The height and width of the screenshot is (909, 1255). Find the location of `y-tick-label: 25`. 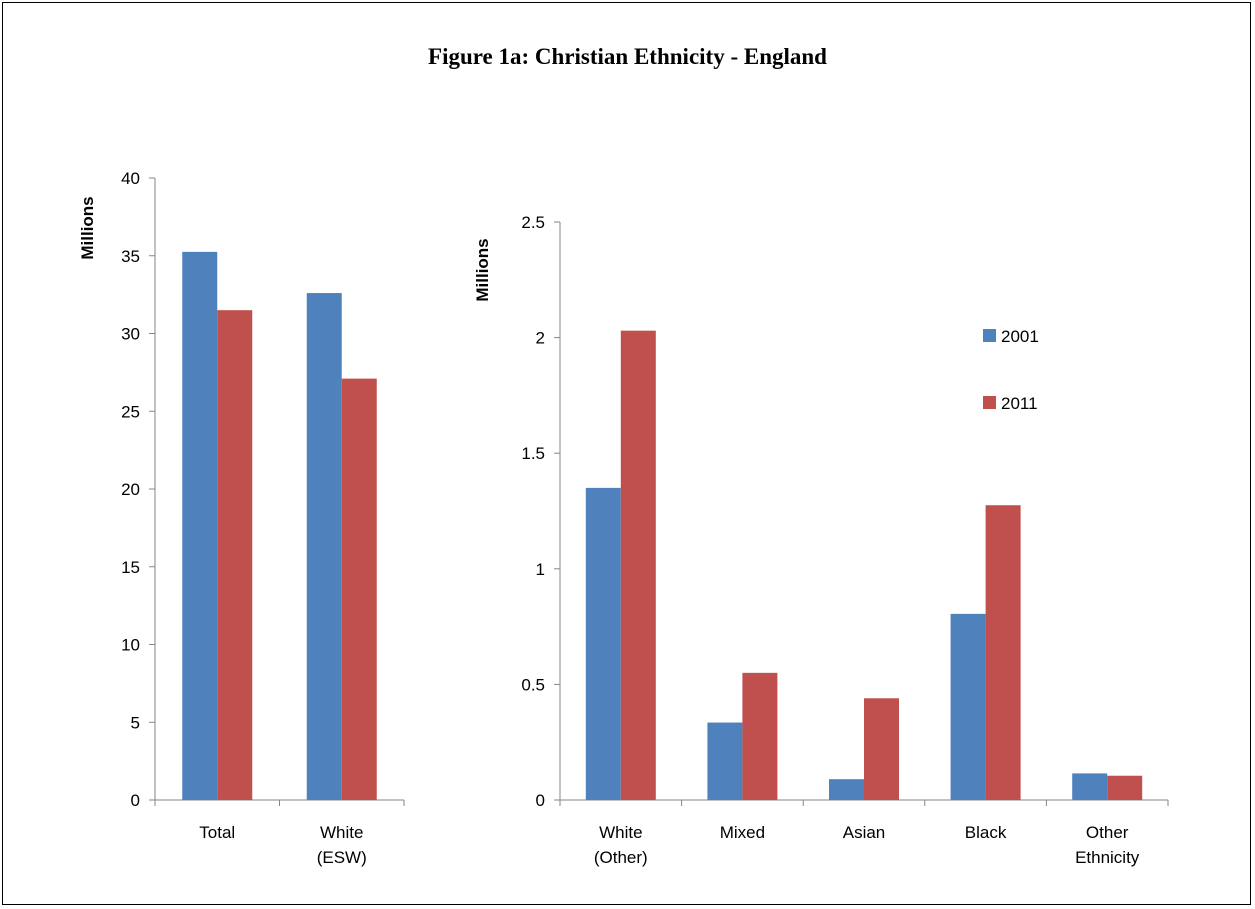

y-tick-label: 25 is located at coordinates (130, 411).